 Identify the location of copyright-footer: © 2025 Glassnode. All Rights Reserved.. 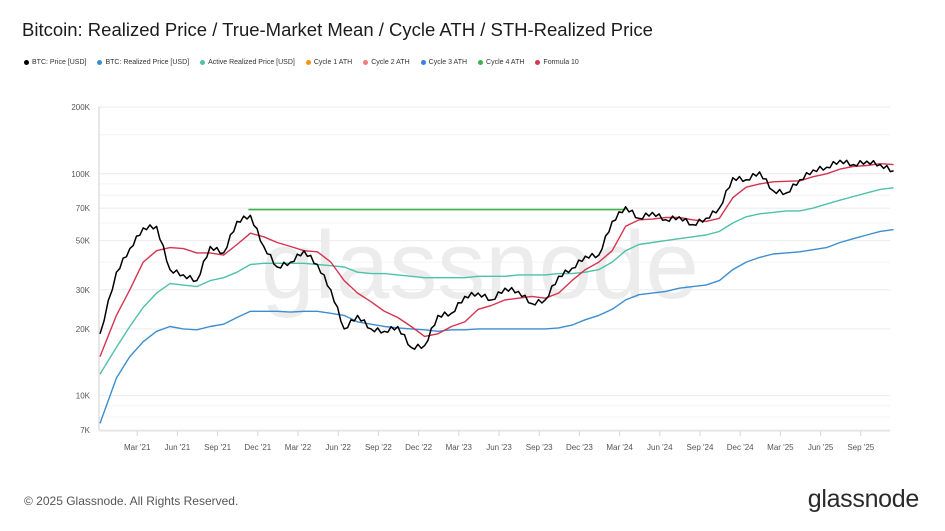
(131, 501).